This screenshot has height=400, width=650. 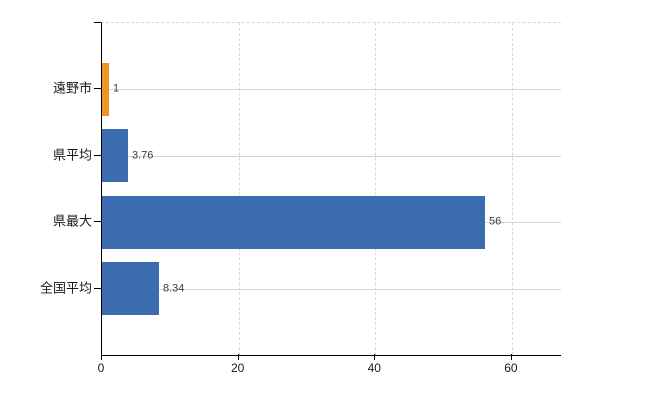 What do you see at coordinates (237, 368) in the screenshot?
I see `x-tick-label: 20` at bounding box center [237, 368].